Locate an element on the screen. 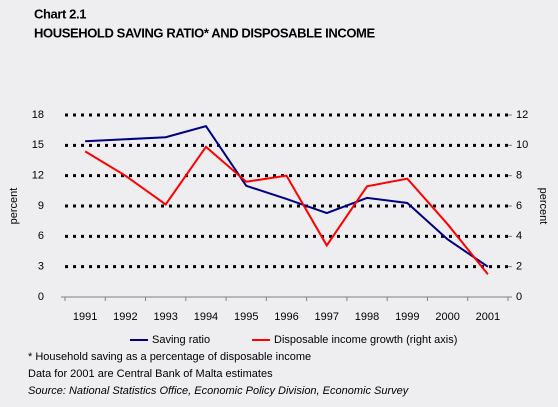 Image resolution: width=558 pixels, height=407 pixels. y2-tick-label: 2 is located at coordinates (519, 267).